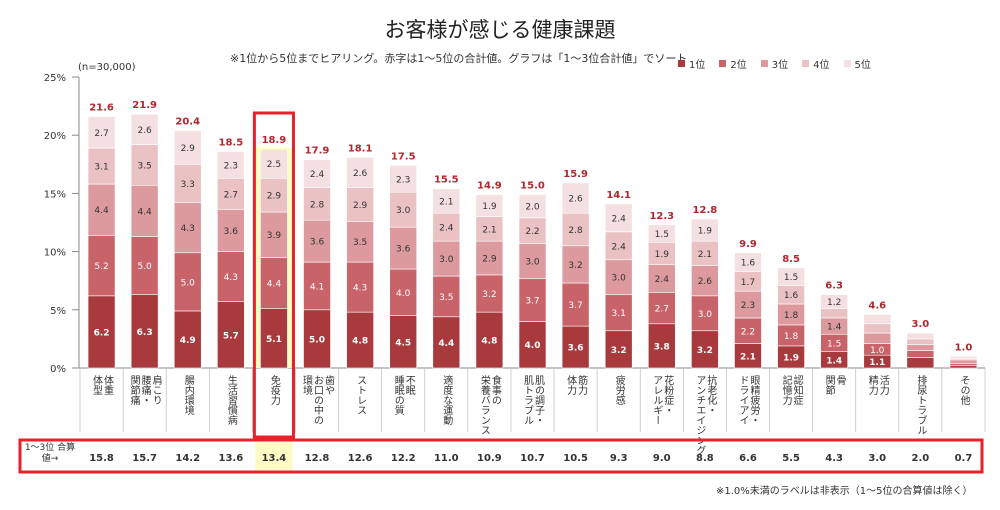 The width and height of the screenshot is (1000, 510). I want to click on segment-value-label: 2.6, so click(705, 282).